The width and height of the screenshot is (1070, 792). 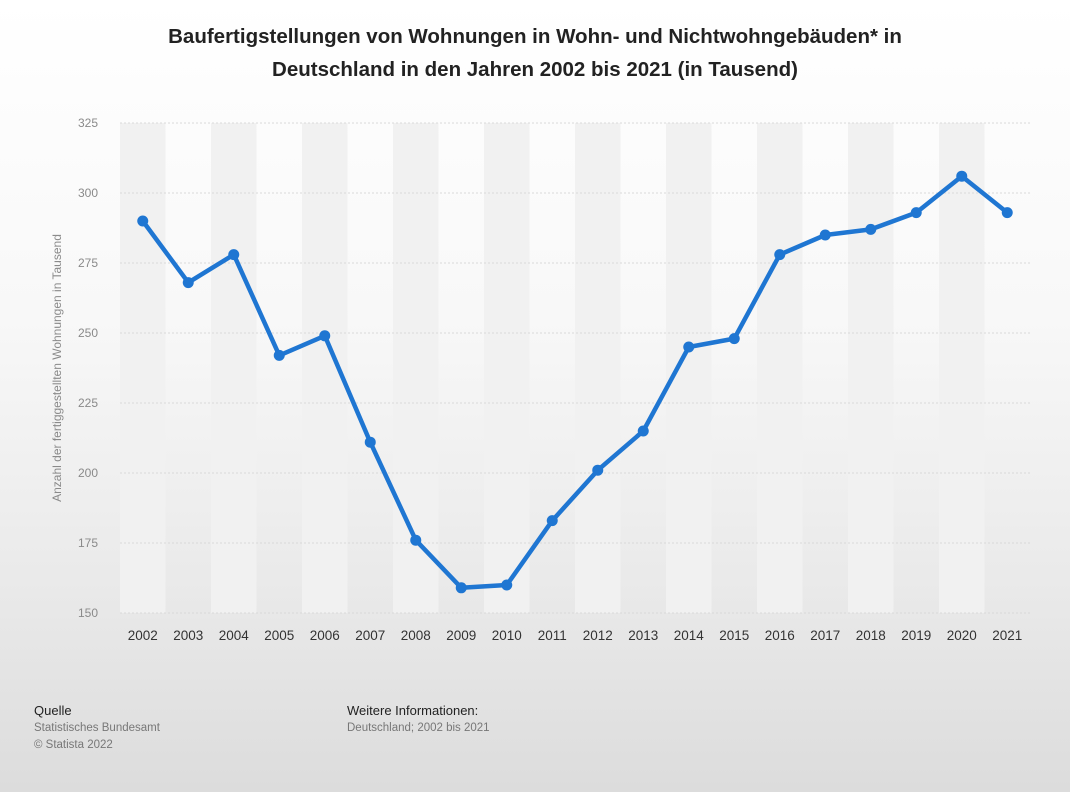 What do you see at coordinates (73, 745) in the screenshot?
I see `copyright: © Statista 2022` at bounding box center [73, 745].